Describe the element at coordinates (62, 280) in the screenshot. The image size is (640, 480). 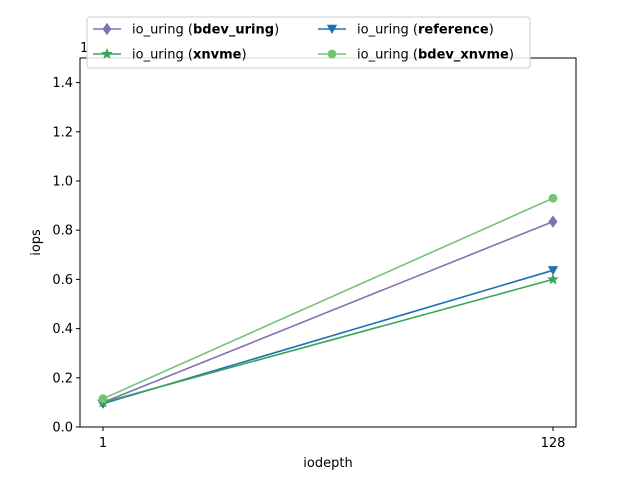
I see `y-tick-label-3: 0.6` at that location.